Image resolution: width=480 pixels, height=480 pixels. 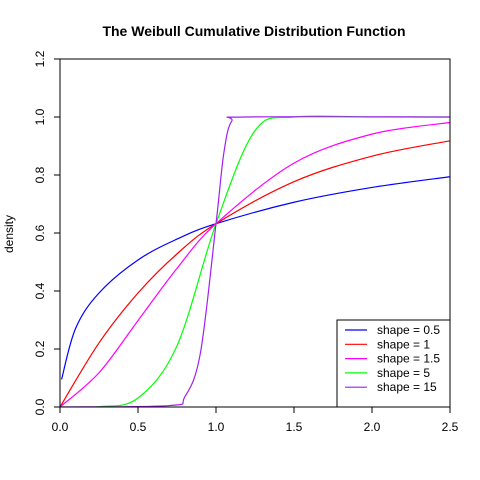 What do you see at coordinates (40, 406) in the screenshot?
I see `y-tick-label: 0.0` at bounding box center [40, 406].